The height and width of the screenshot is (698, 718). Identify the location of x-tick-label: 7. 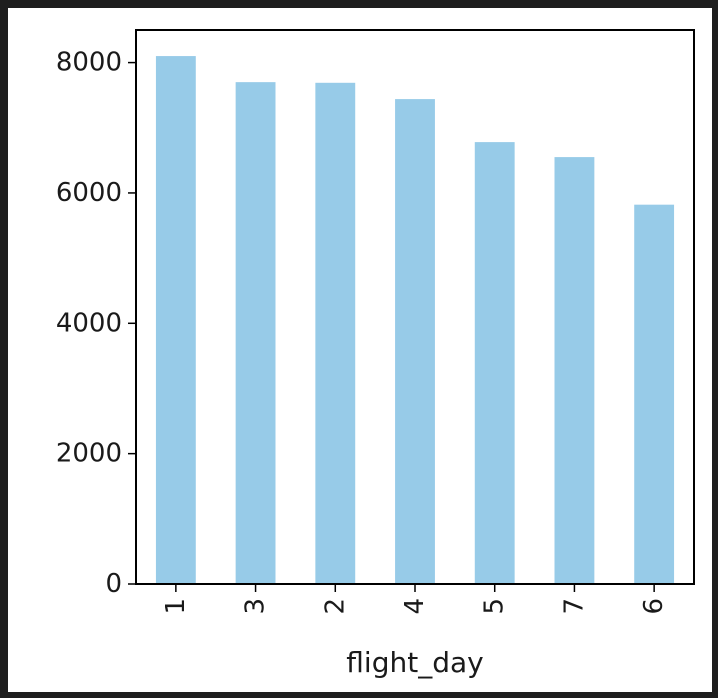
(574, 606).